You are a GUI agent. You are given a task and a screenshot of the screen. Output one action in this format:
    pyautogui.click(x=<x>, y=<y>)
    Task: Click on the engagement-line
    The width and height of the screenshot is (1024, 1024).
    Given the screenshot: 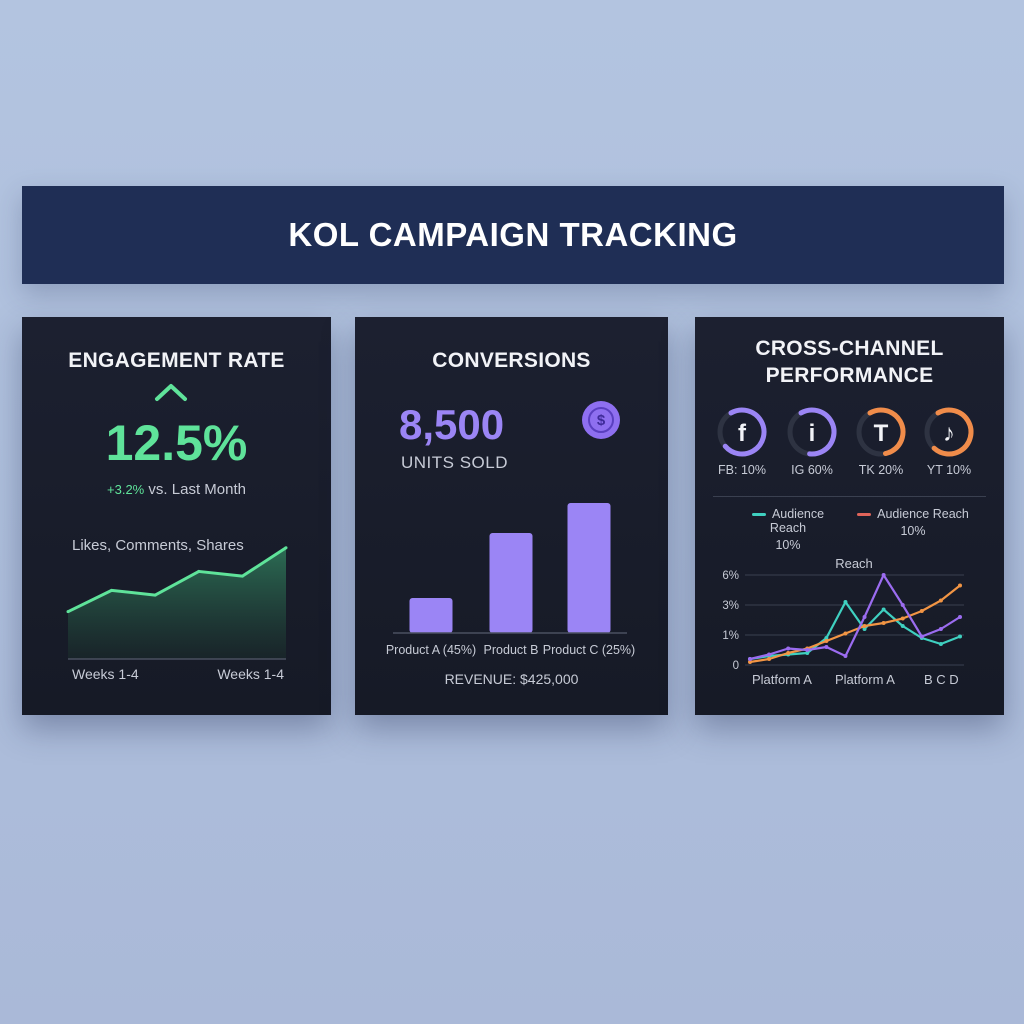 What is the action you would take?
    pyautogui.click(x=177, y=580)
    